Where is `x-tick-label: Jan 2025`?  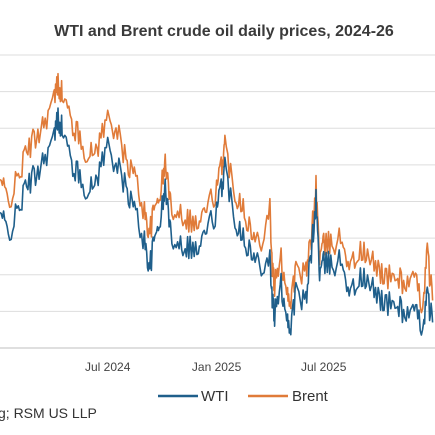
x-tick-label: Jan 2025 is located at coordinates (217, 367).